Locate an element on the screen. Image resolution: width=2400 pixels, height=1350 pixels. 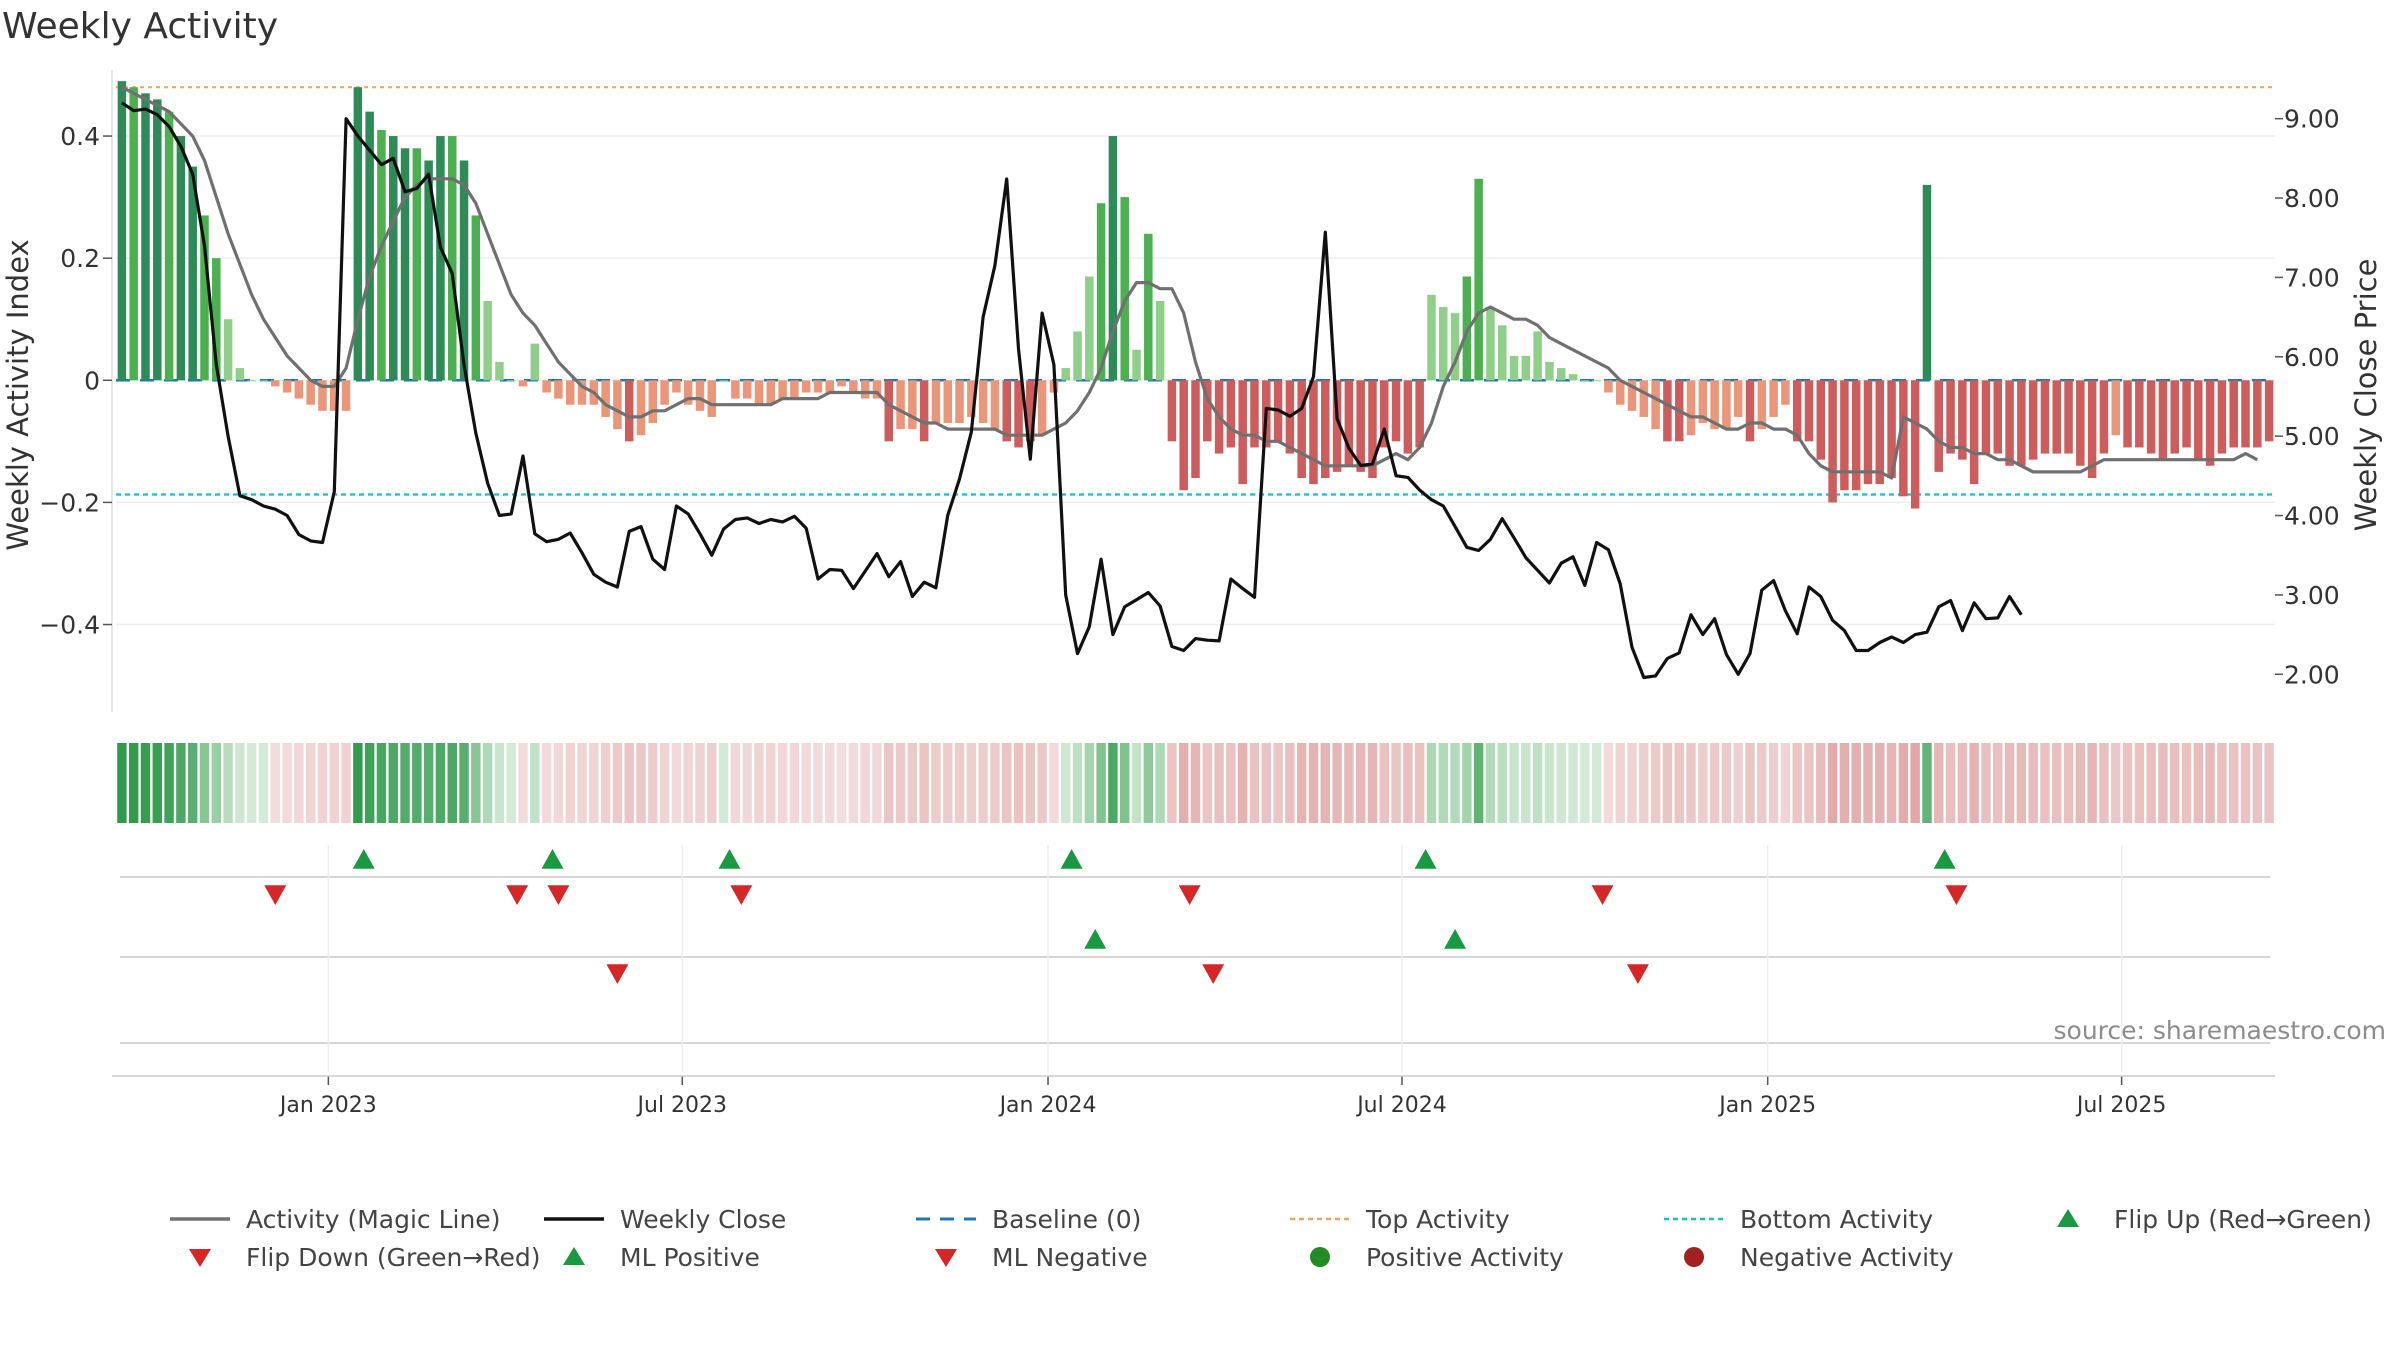
flip-up-marker is located at coordinates (552, 859).